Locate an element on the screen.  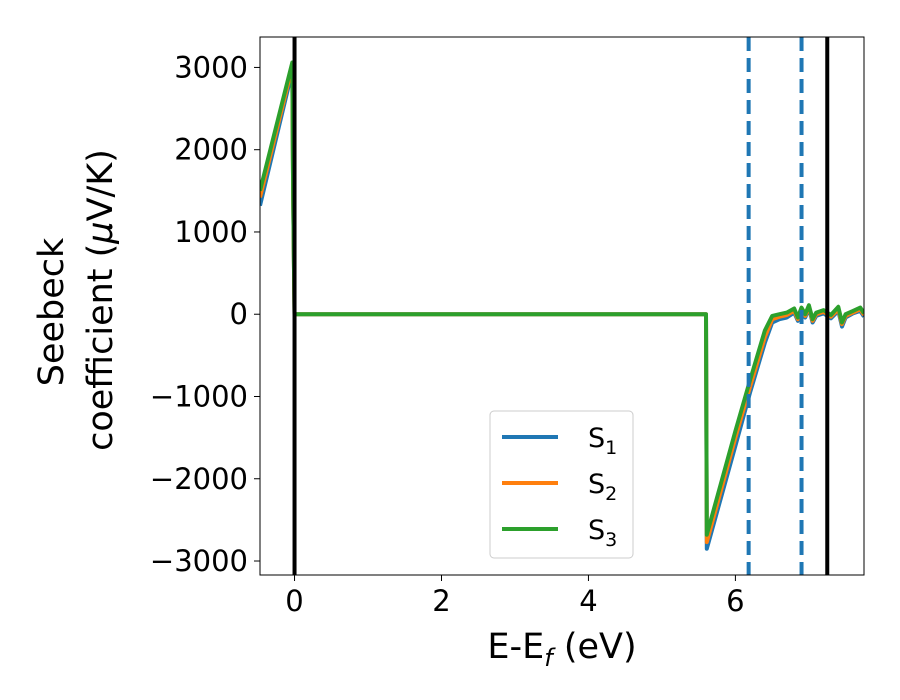
legend: S1 S2 S3 is located at coordinates (561, 484).